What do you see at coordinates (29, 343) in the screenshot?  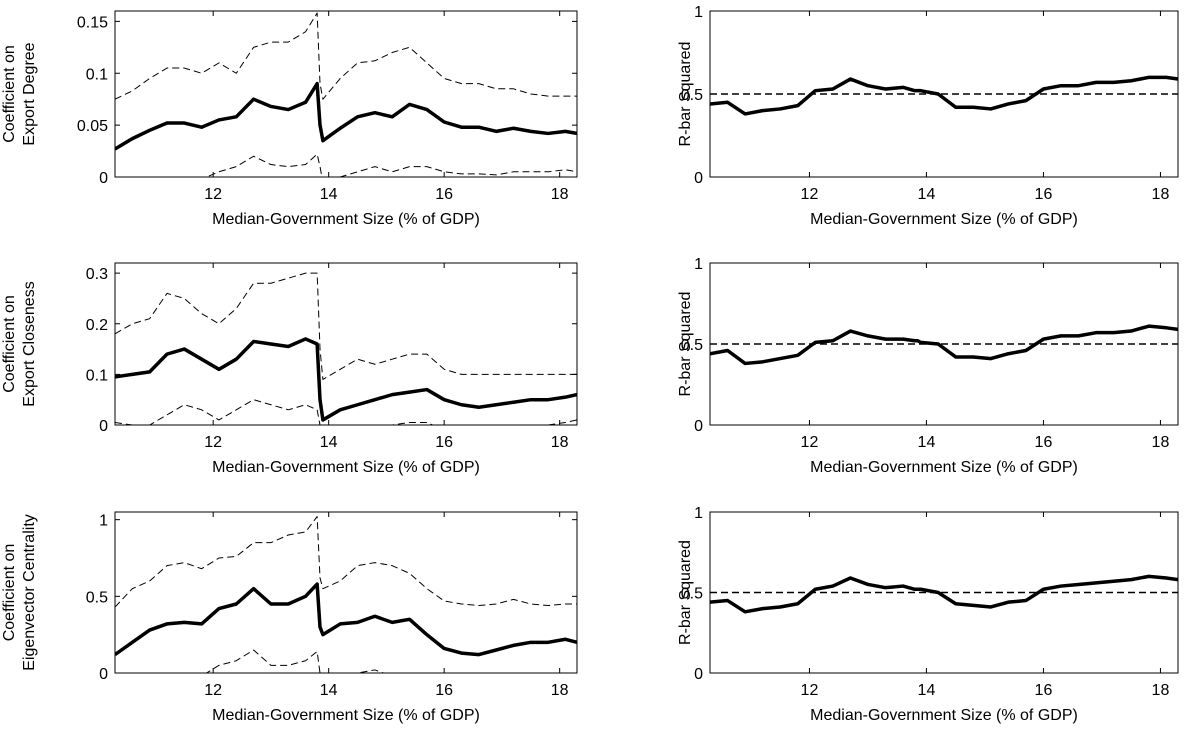 I see `y-axis-label: Export Closeness` at bounding box center [29, 343].